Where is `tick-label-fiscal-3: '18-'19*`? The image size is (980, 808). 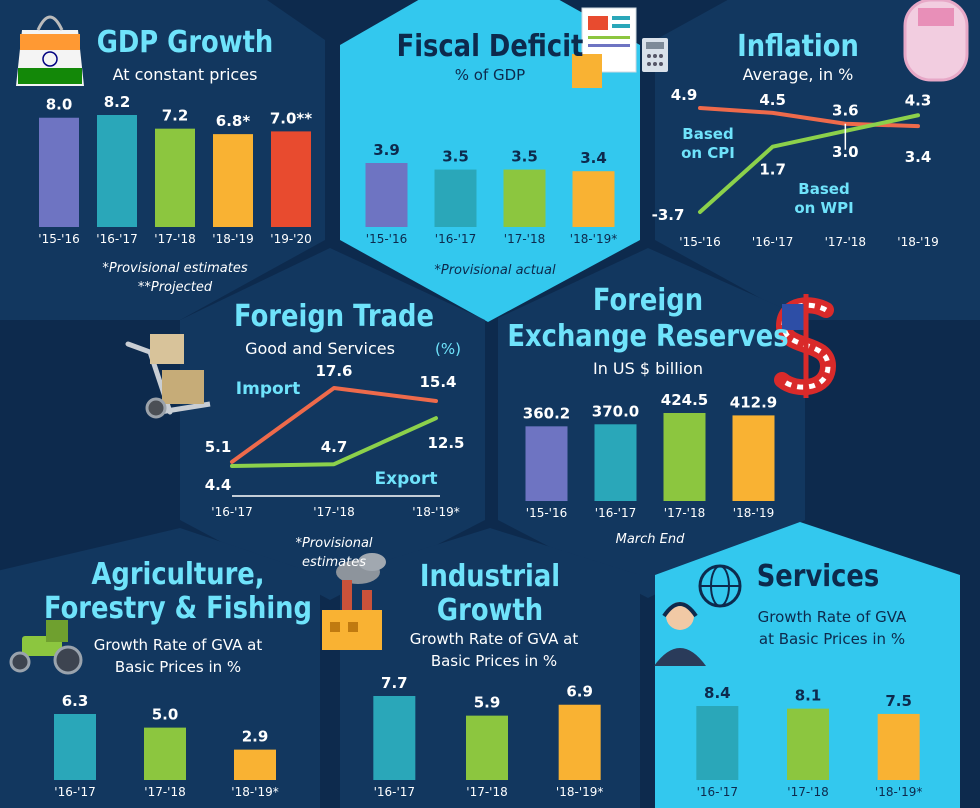
tick-label-fiscal-3: '18-'19* is located at coordinates (593, 239).